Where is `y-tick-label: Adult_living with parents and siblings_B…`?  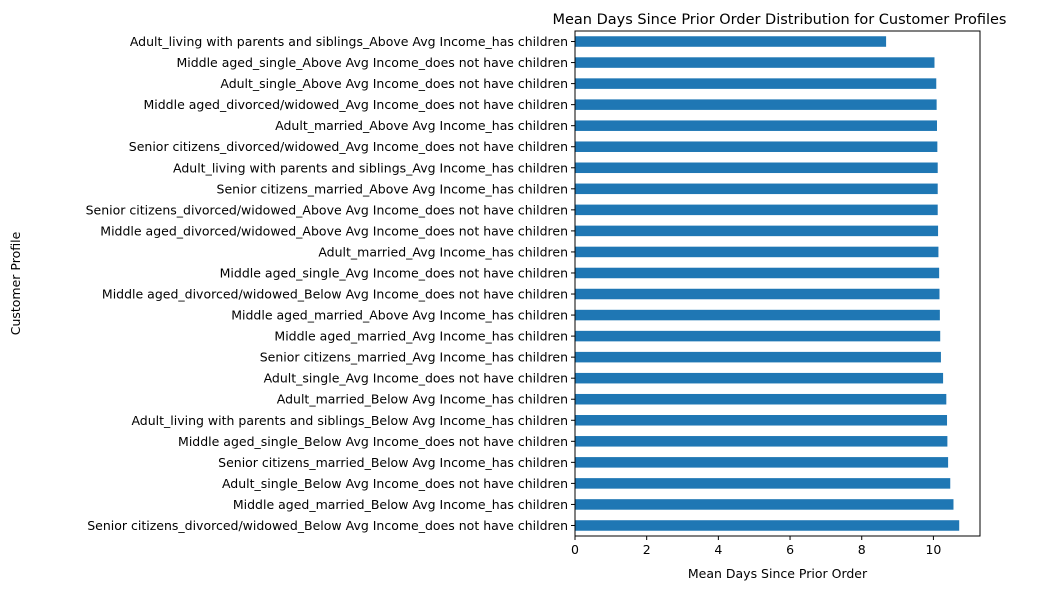
y-tick-label: Adult_living with parents and siblings_B… is located at coordinates (349, 420).